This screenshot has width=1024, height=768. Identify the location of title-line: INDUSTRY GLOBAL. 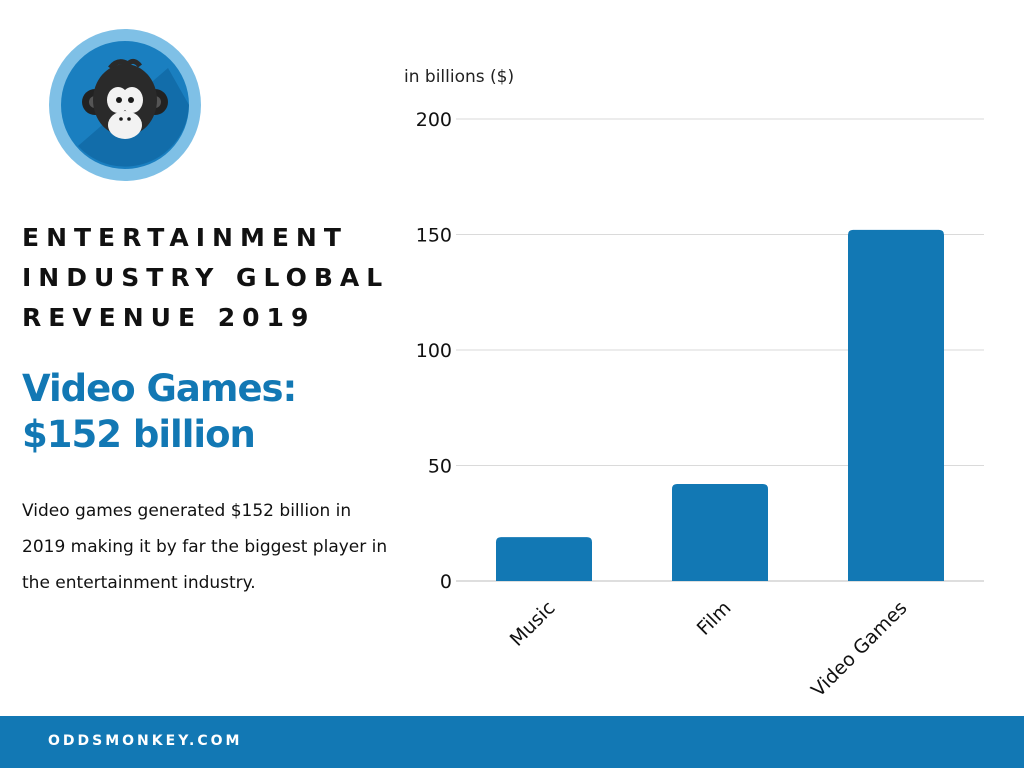
(206, 277).